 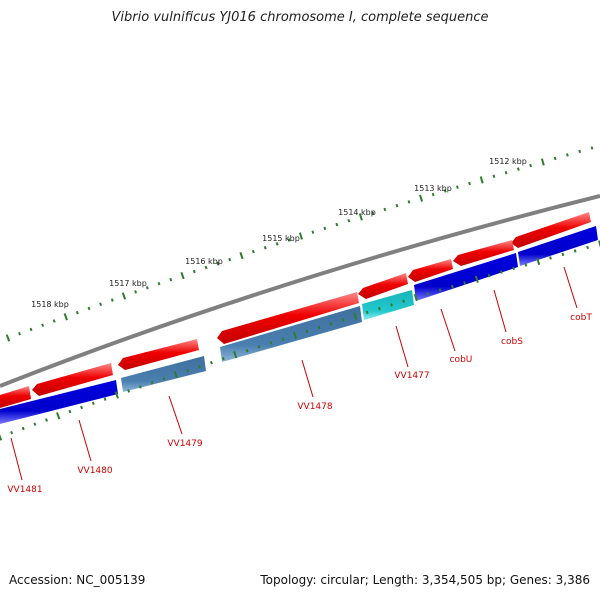 I want to click on accession-label: Accession: NC_005139, so click(x=77, y=580).